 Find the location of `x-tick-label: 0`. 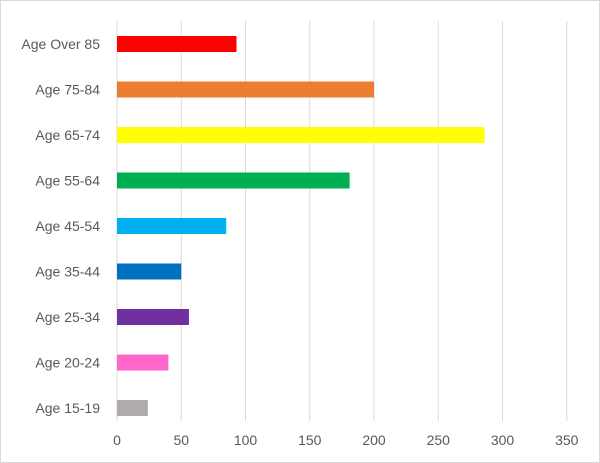

x-tick-label: 0 is located at coordinates (117, 440).